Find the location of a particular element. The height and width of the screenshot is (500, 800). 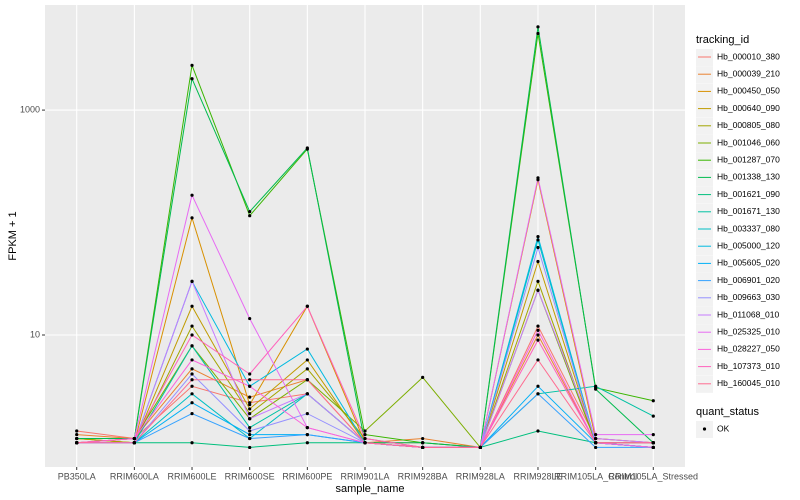

legend-title: tracking_id is located at coordinates (722, 40).